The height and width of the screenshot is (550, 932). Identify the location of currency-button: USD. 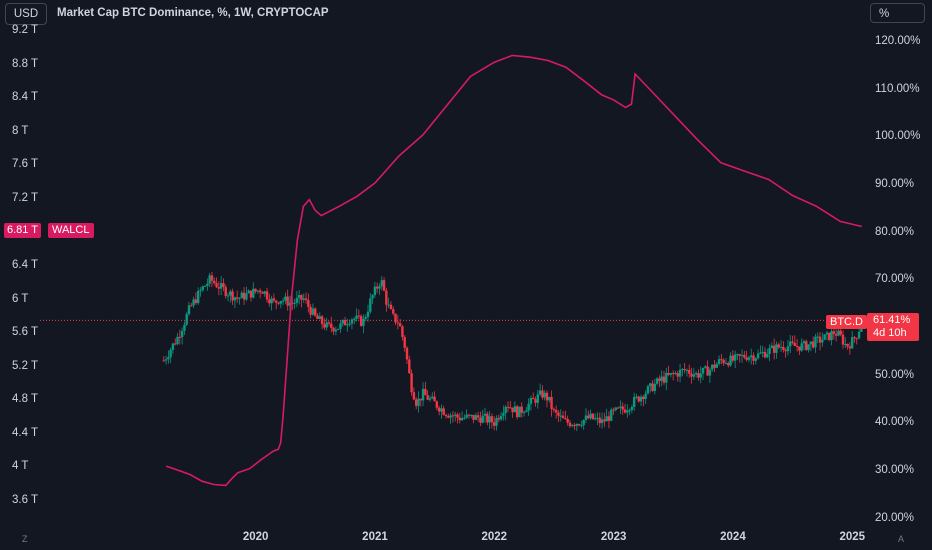
(26, 14).